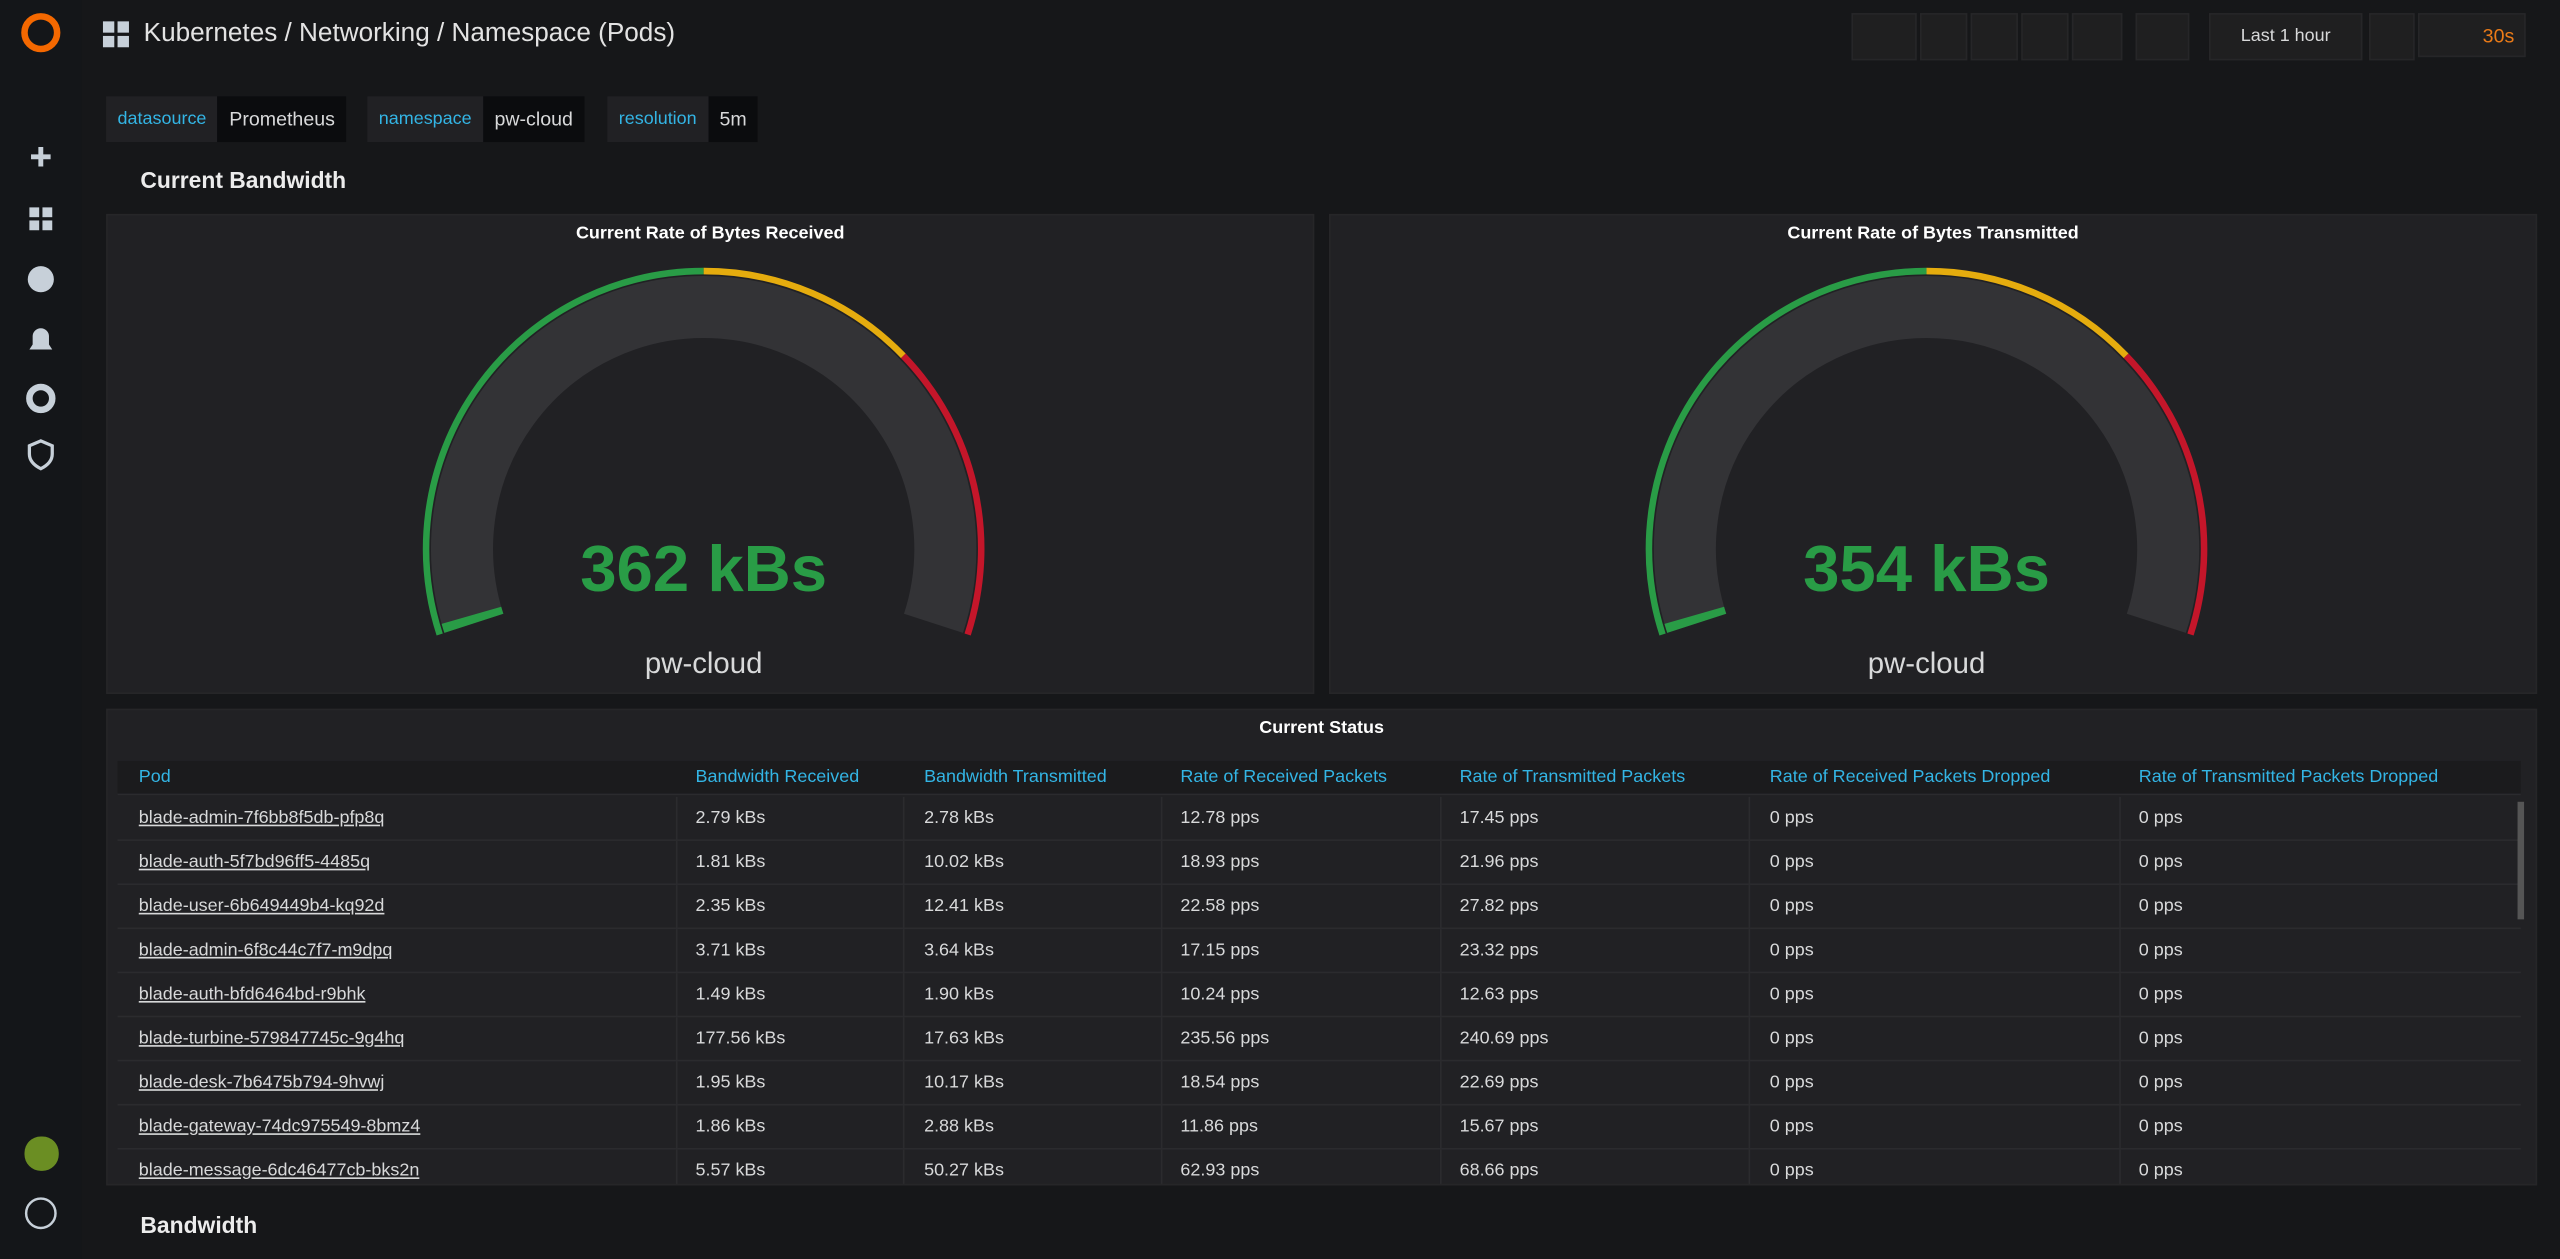 The image size is (2560, 1259). Describe the element at coordinates (1884, 37) in the screenshot. I see `add-panel-button` at that location.